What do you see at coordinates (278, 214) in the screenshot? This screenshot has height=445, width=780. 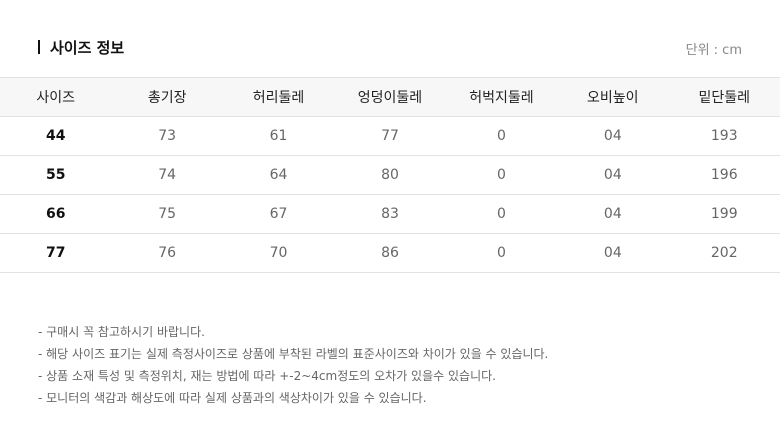 I see `measurement-cell: 67` at bounding box center [278, 214].